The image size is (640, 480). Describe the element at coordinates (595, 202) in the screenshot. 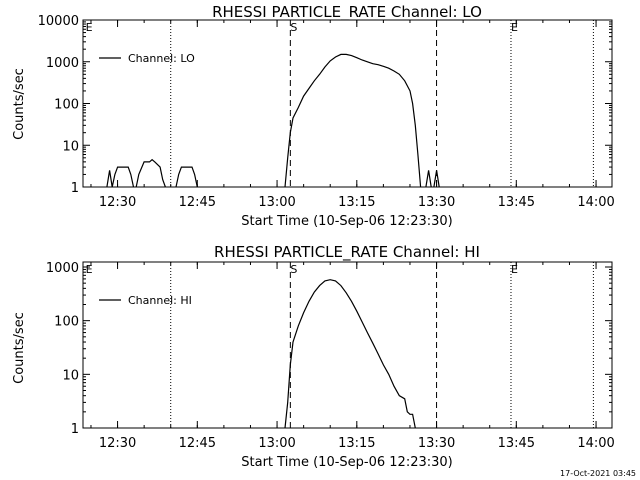

I see `panel-lo-xtick-label: 14:00` at that location.